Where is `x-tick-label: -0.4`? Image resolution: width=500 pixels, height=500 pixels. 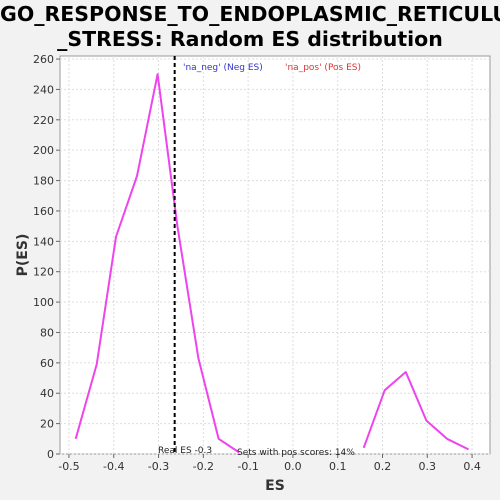 x-tick-label: -0.4 is located at coordinates (113, 466).